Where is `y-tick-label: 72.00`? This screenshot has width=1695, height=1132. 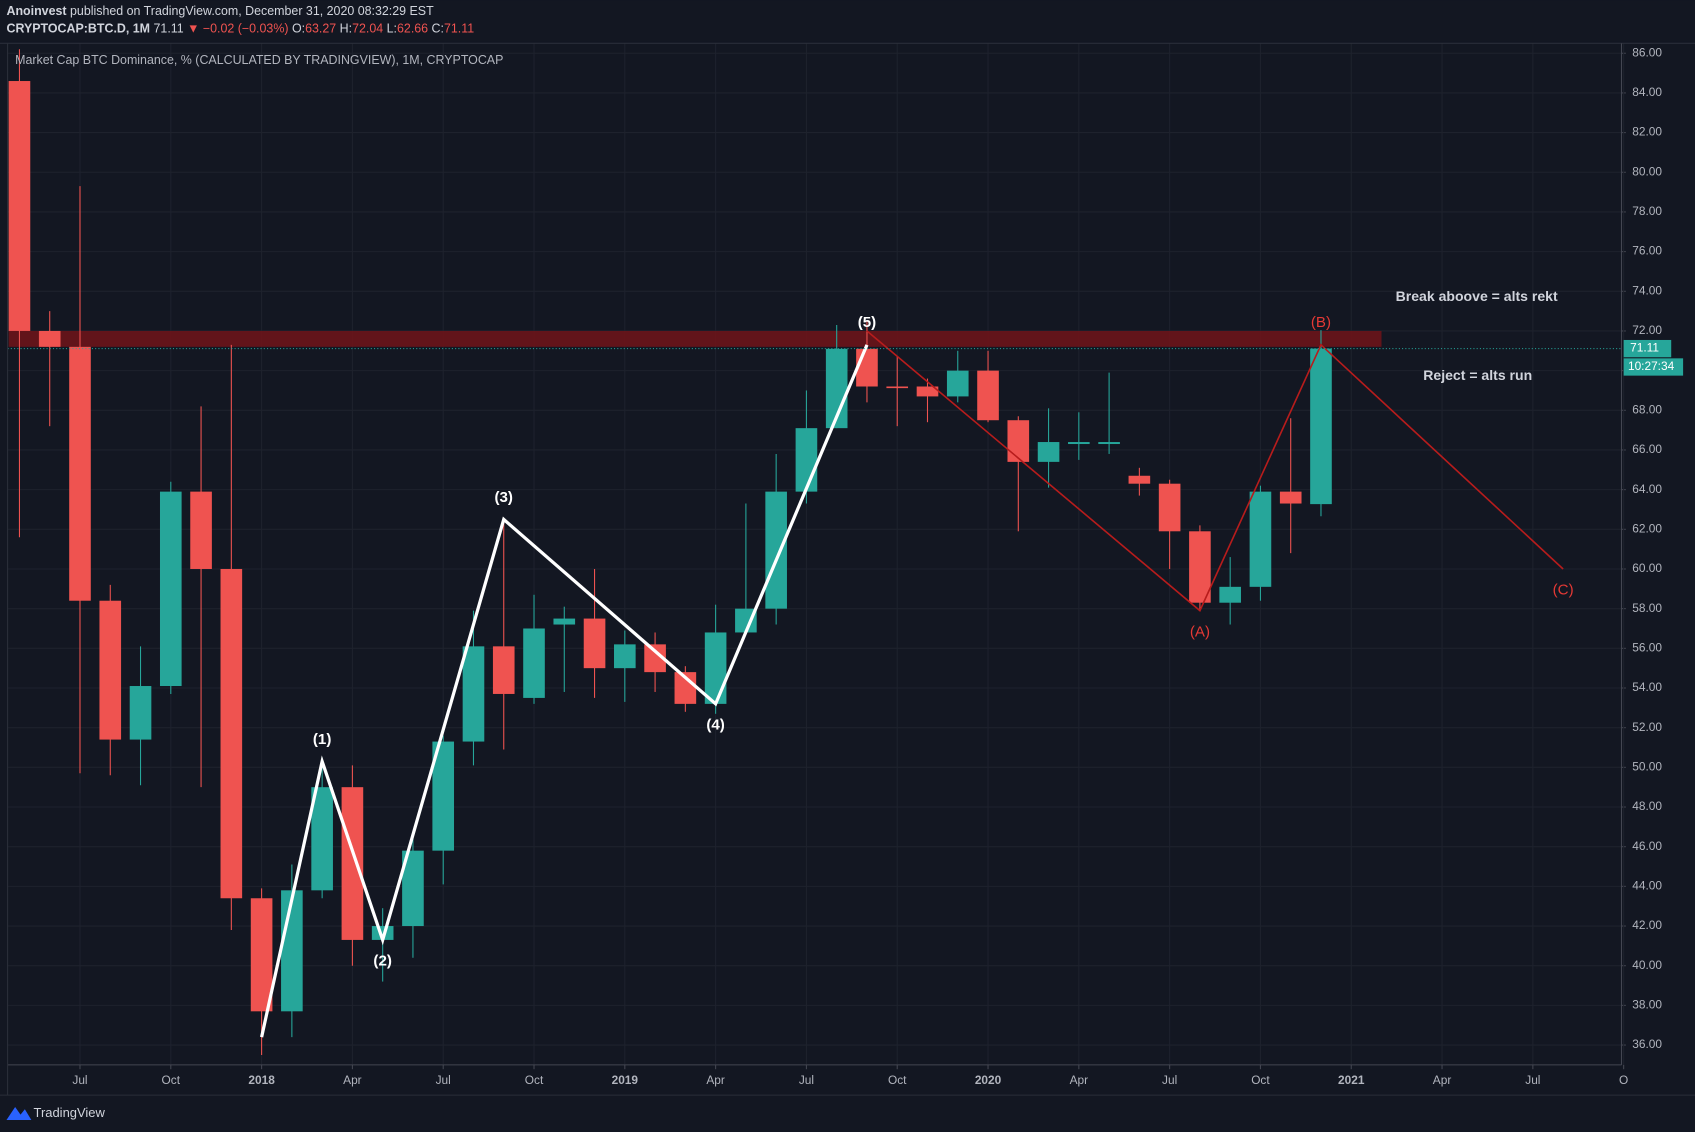
y-tick-label: 72.00 is located at coordinates (1647, 330).